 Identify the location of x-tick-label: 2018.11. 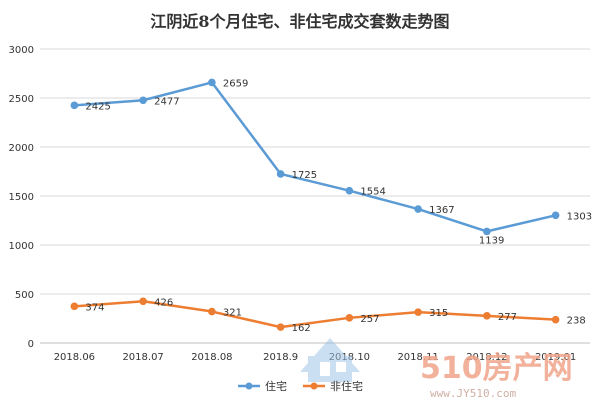
(417, 357).